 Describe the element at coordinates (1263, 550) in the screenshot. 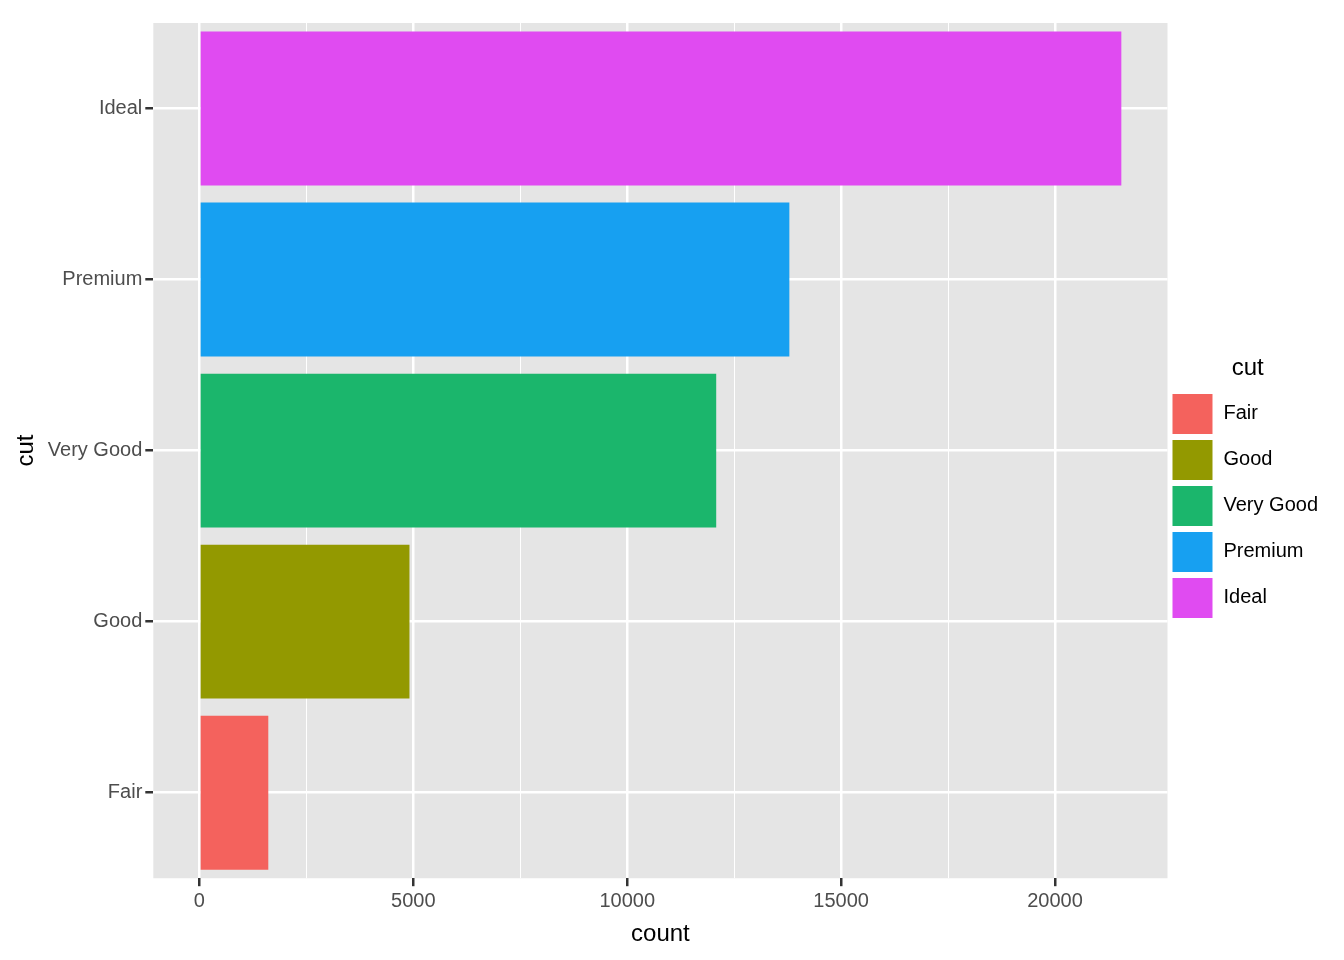

I see `legend-label: Premium` at that location.